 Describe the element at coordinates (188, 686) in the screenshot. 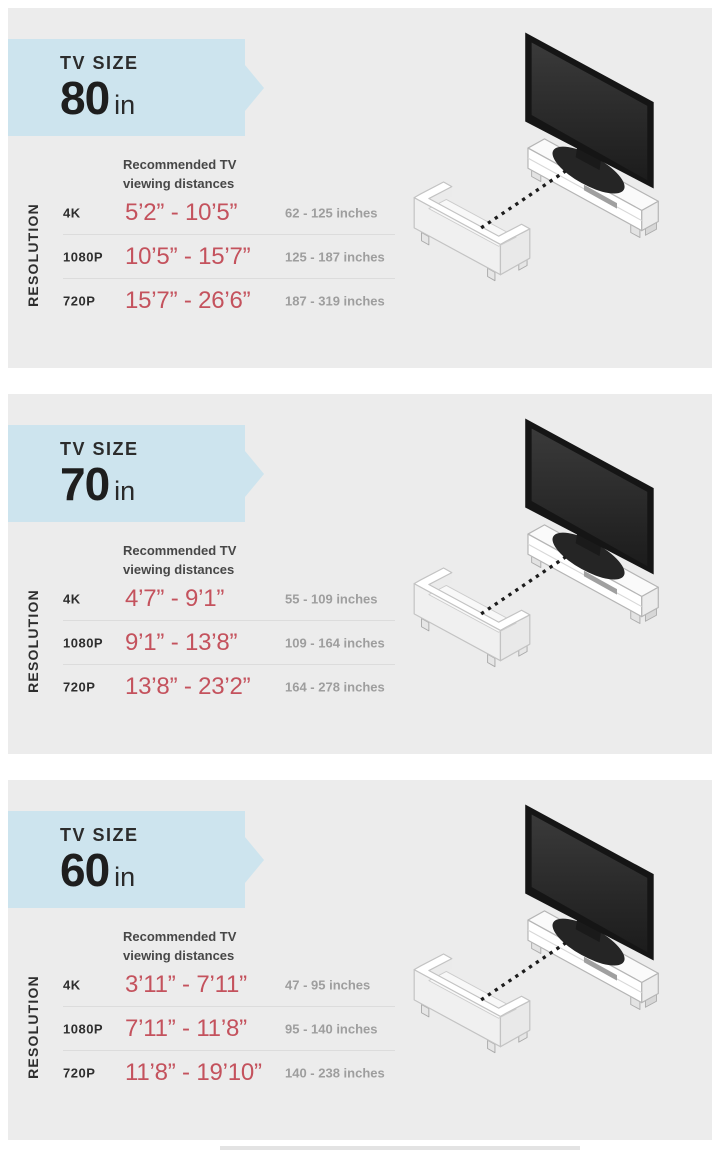

I see `distance-feet: 13’8” - 23’2”` at that location.